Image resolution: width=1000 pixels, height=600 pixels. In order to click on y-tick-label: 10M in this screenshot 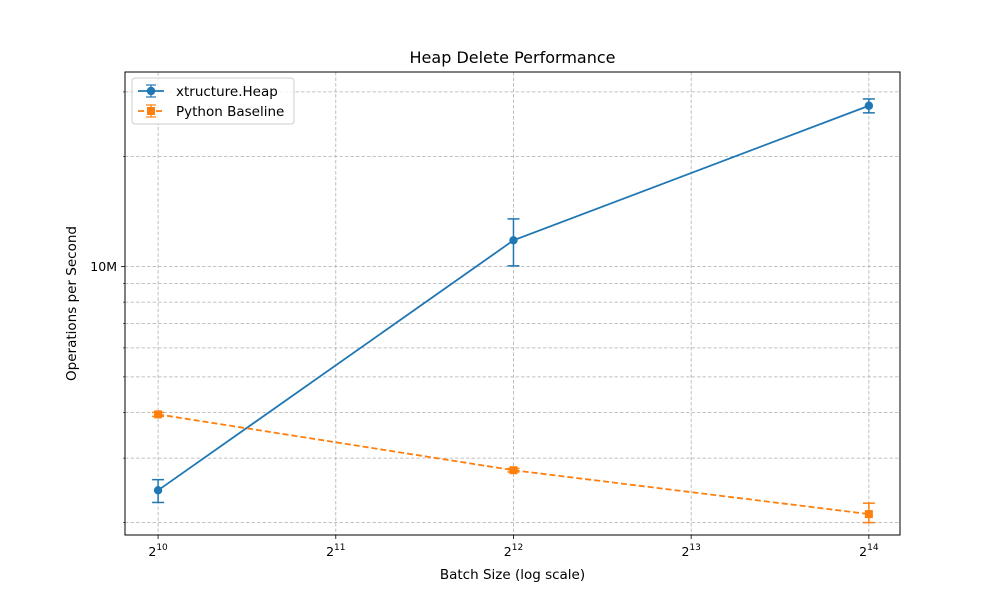, I will do `click(103, 266)`.